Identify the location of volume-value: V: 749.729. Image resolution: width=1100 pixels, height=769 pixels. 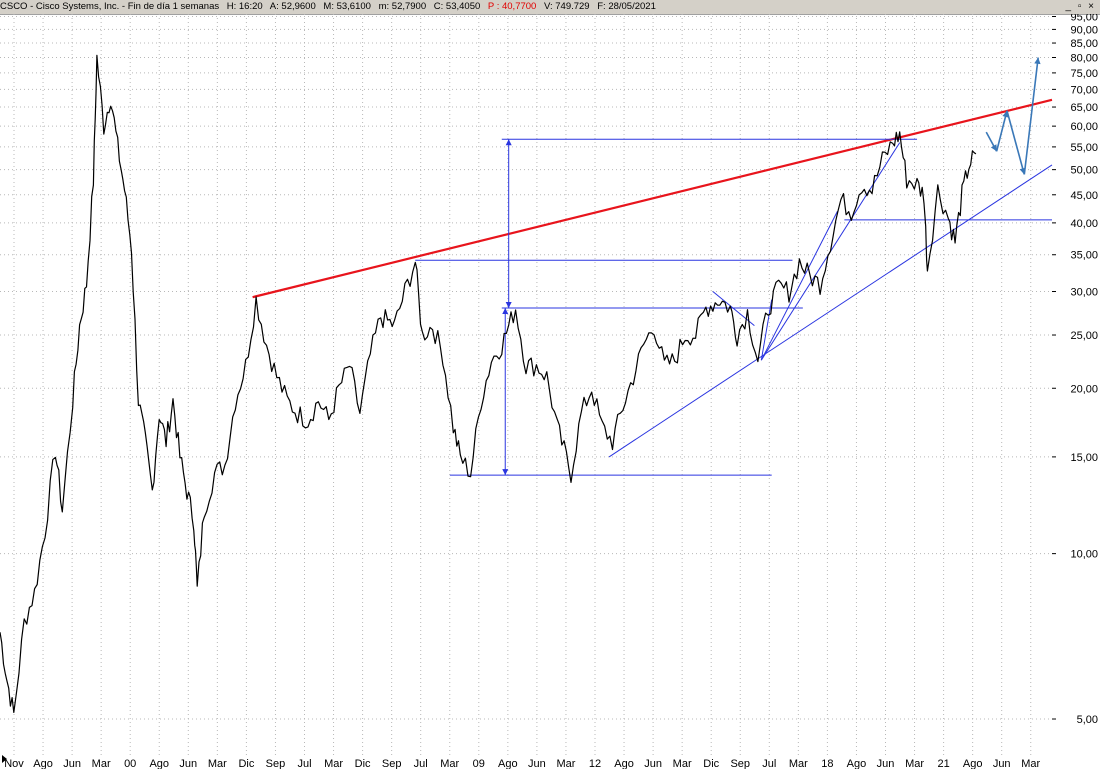
(566, 6).